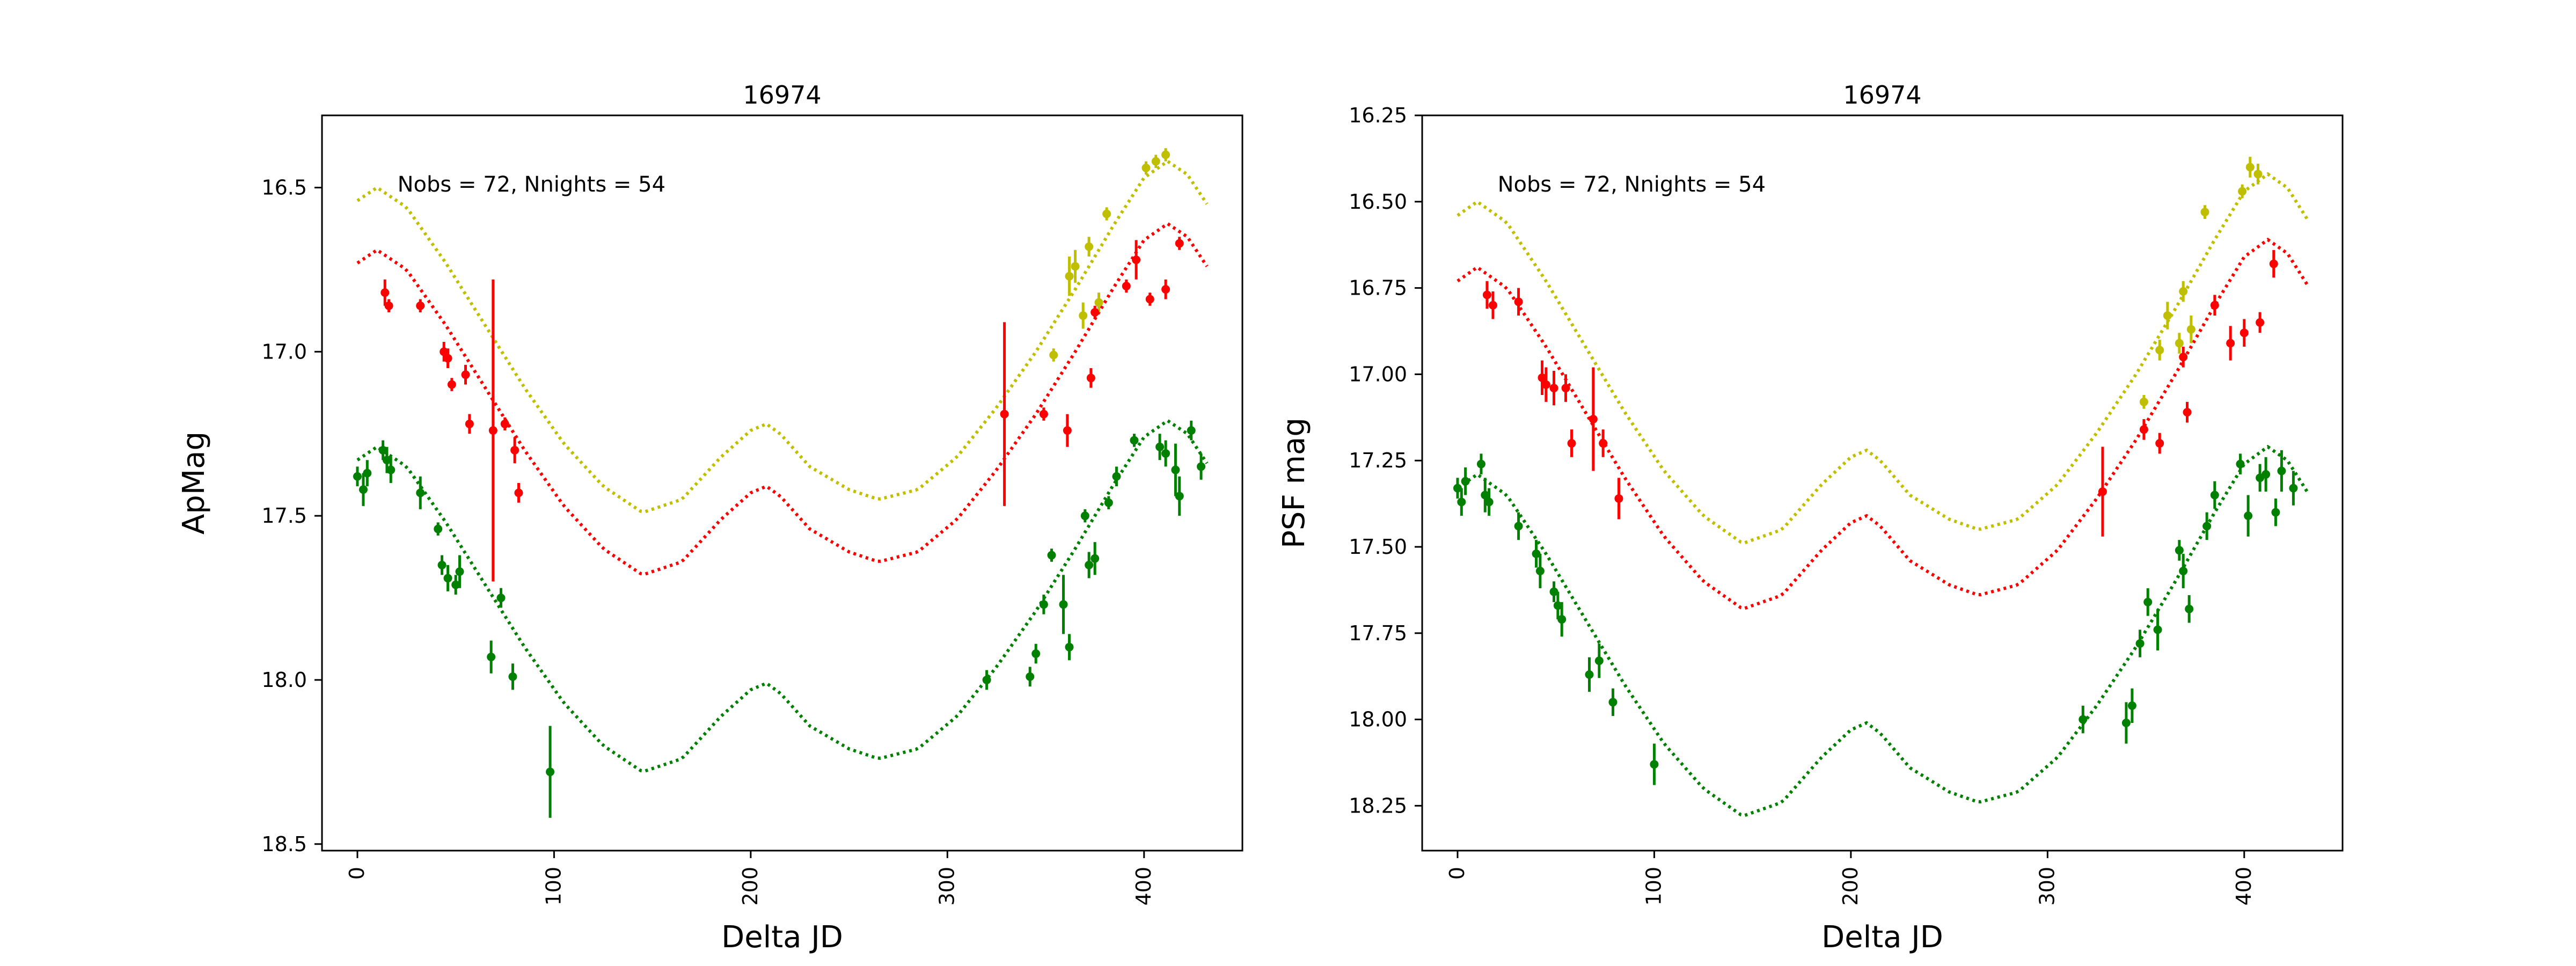  Describe the element at coordinates (284, 516) in the screenshot. I see `y-tick-label: 17.5` at that location.